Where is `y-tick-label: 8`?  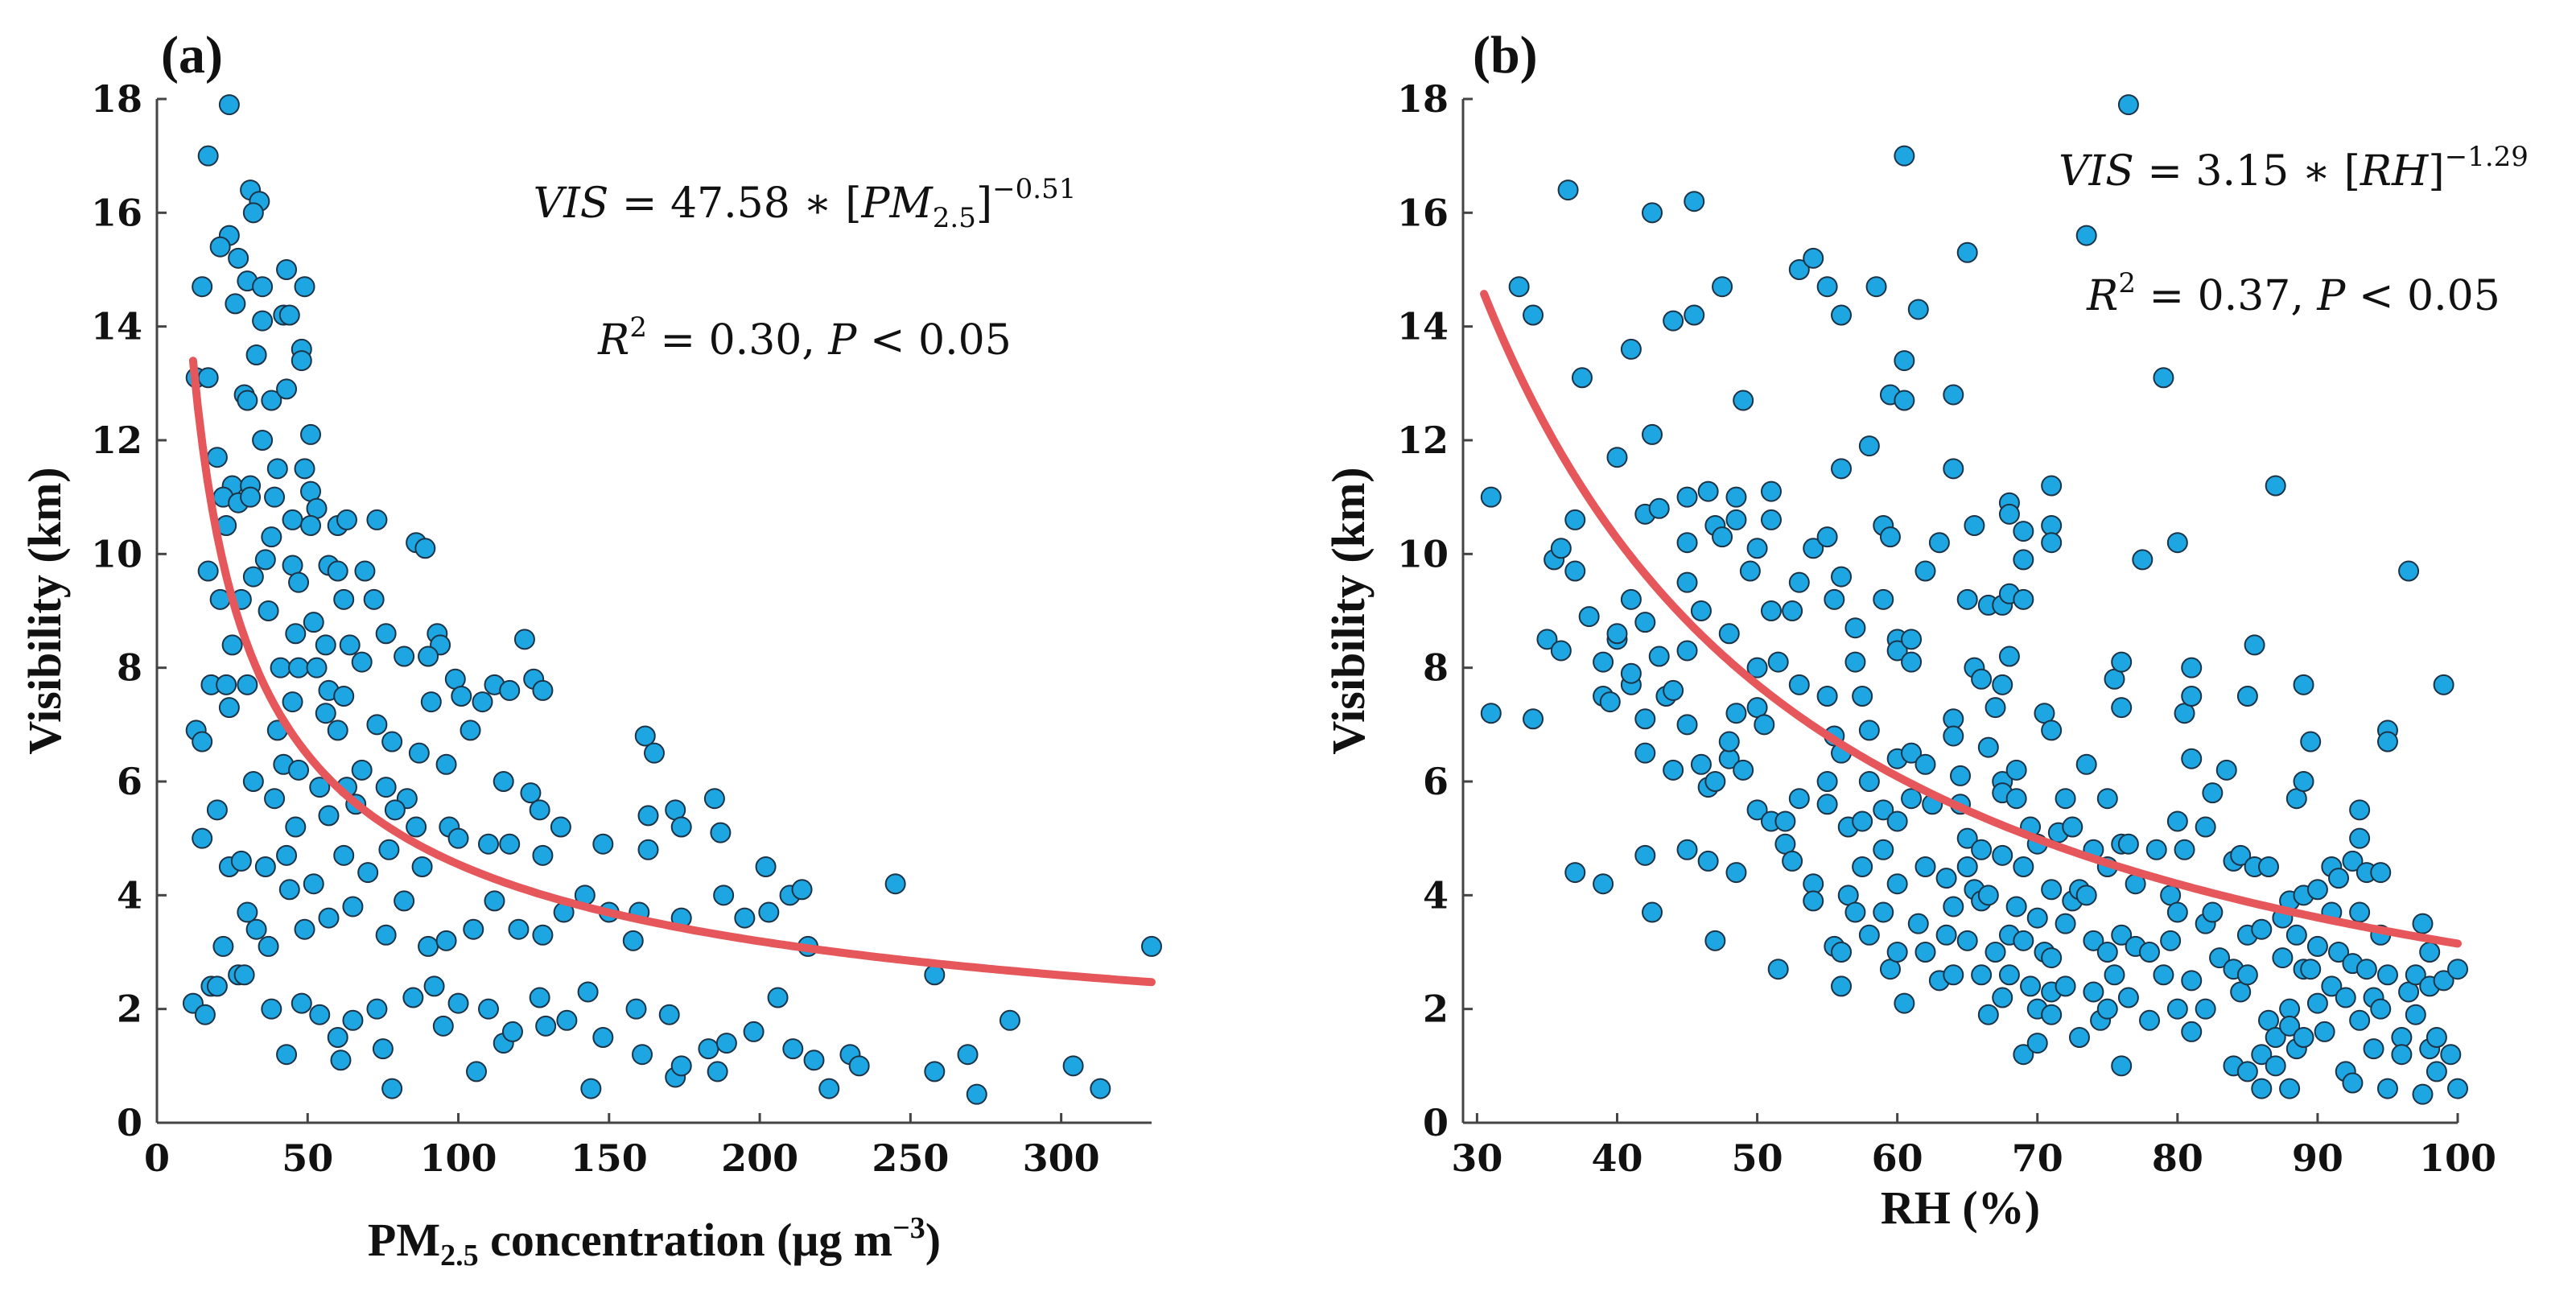 y-tick-label: 8 is located at coordinates (129, 668).